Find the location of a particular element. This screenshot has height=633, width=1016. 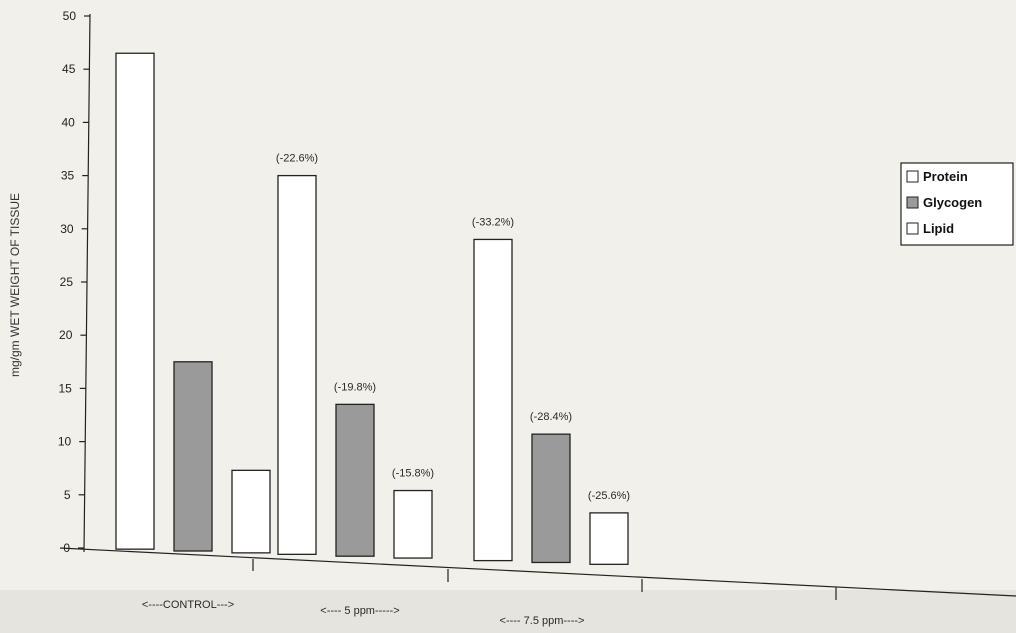

y-tick-label: 35 is located at coordinates (68, 176).